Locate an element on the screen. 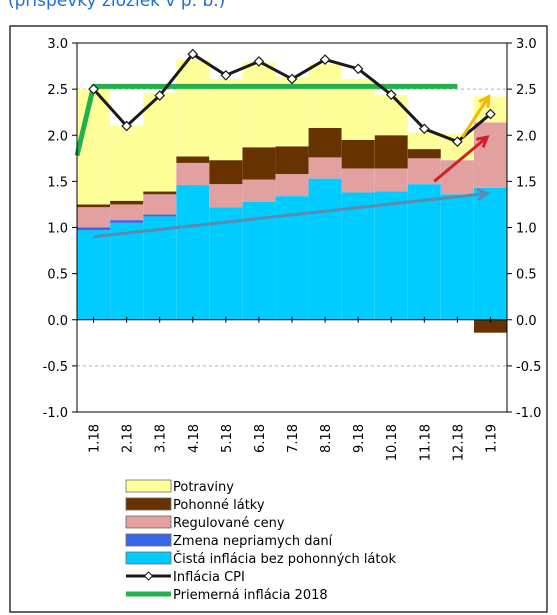  y-tick-label-right: -0.5 is located at coordinates (528, 367).